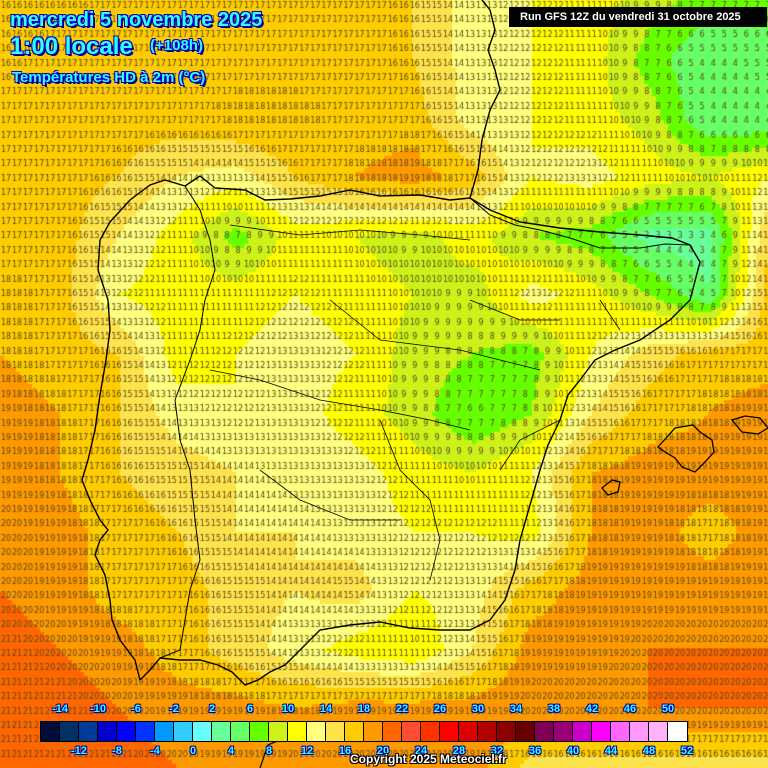 This screenshot has width=768, height=768. What do you see at coordinates (402, 709) in the screenshot?
I see `legend-label-top: 22` at bounding box center [402, 709].